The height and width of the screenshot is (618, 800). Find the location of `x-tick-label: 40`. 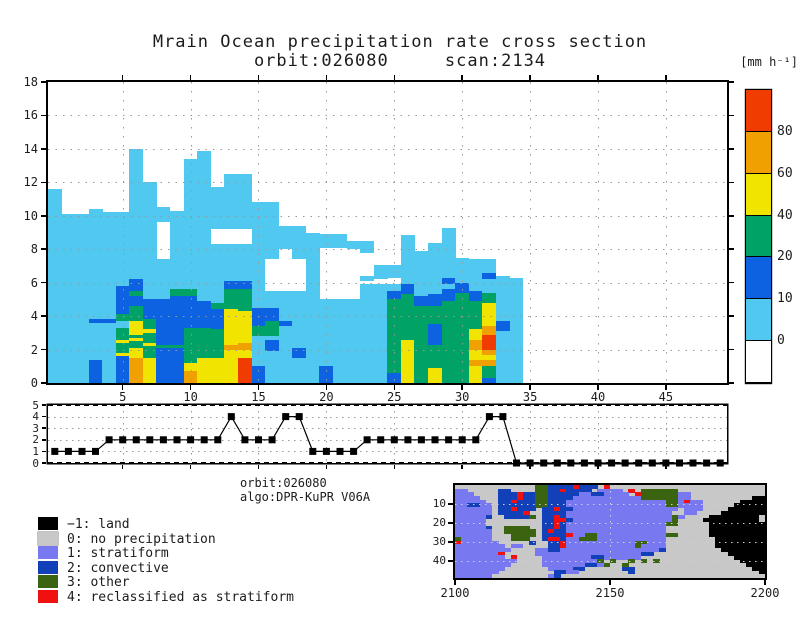

x-tick-label: 40 is located at coordinates (598, 397).